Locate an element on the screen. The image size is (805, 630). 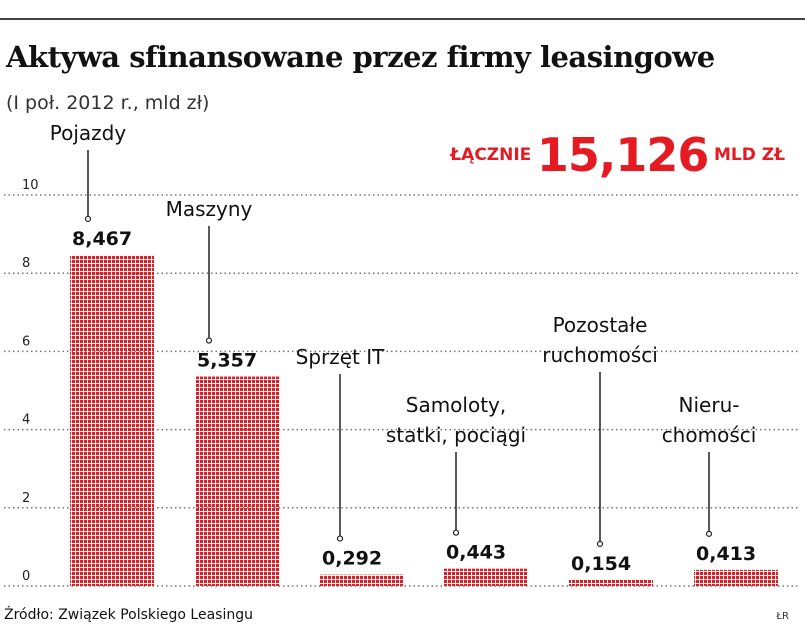
category-label: ruchomości is located at coordinates (600, 355).